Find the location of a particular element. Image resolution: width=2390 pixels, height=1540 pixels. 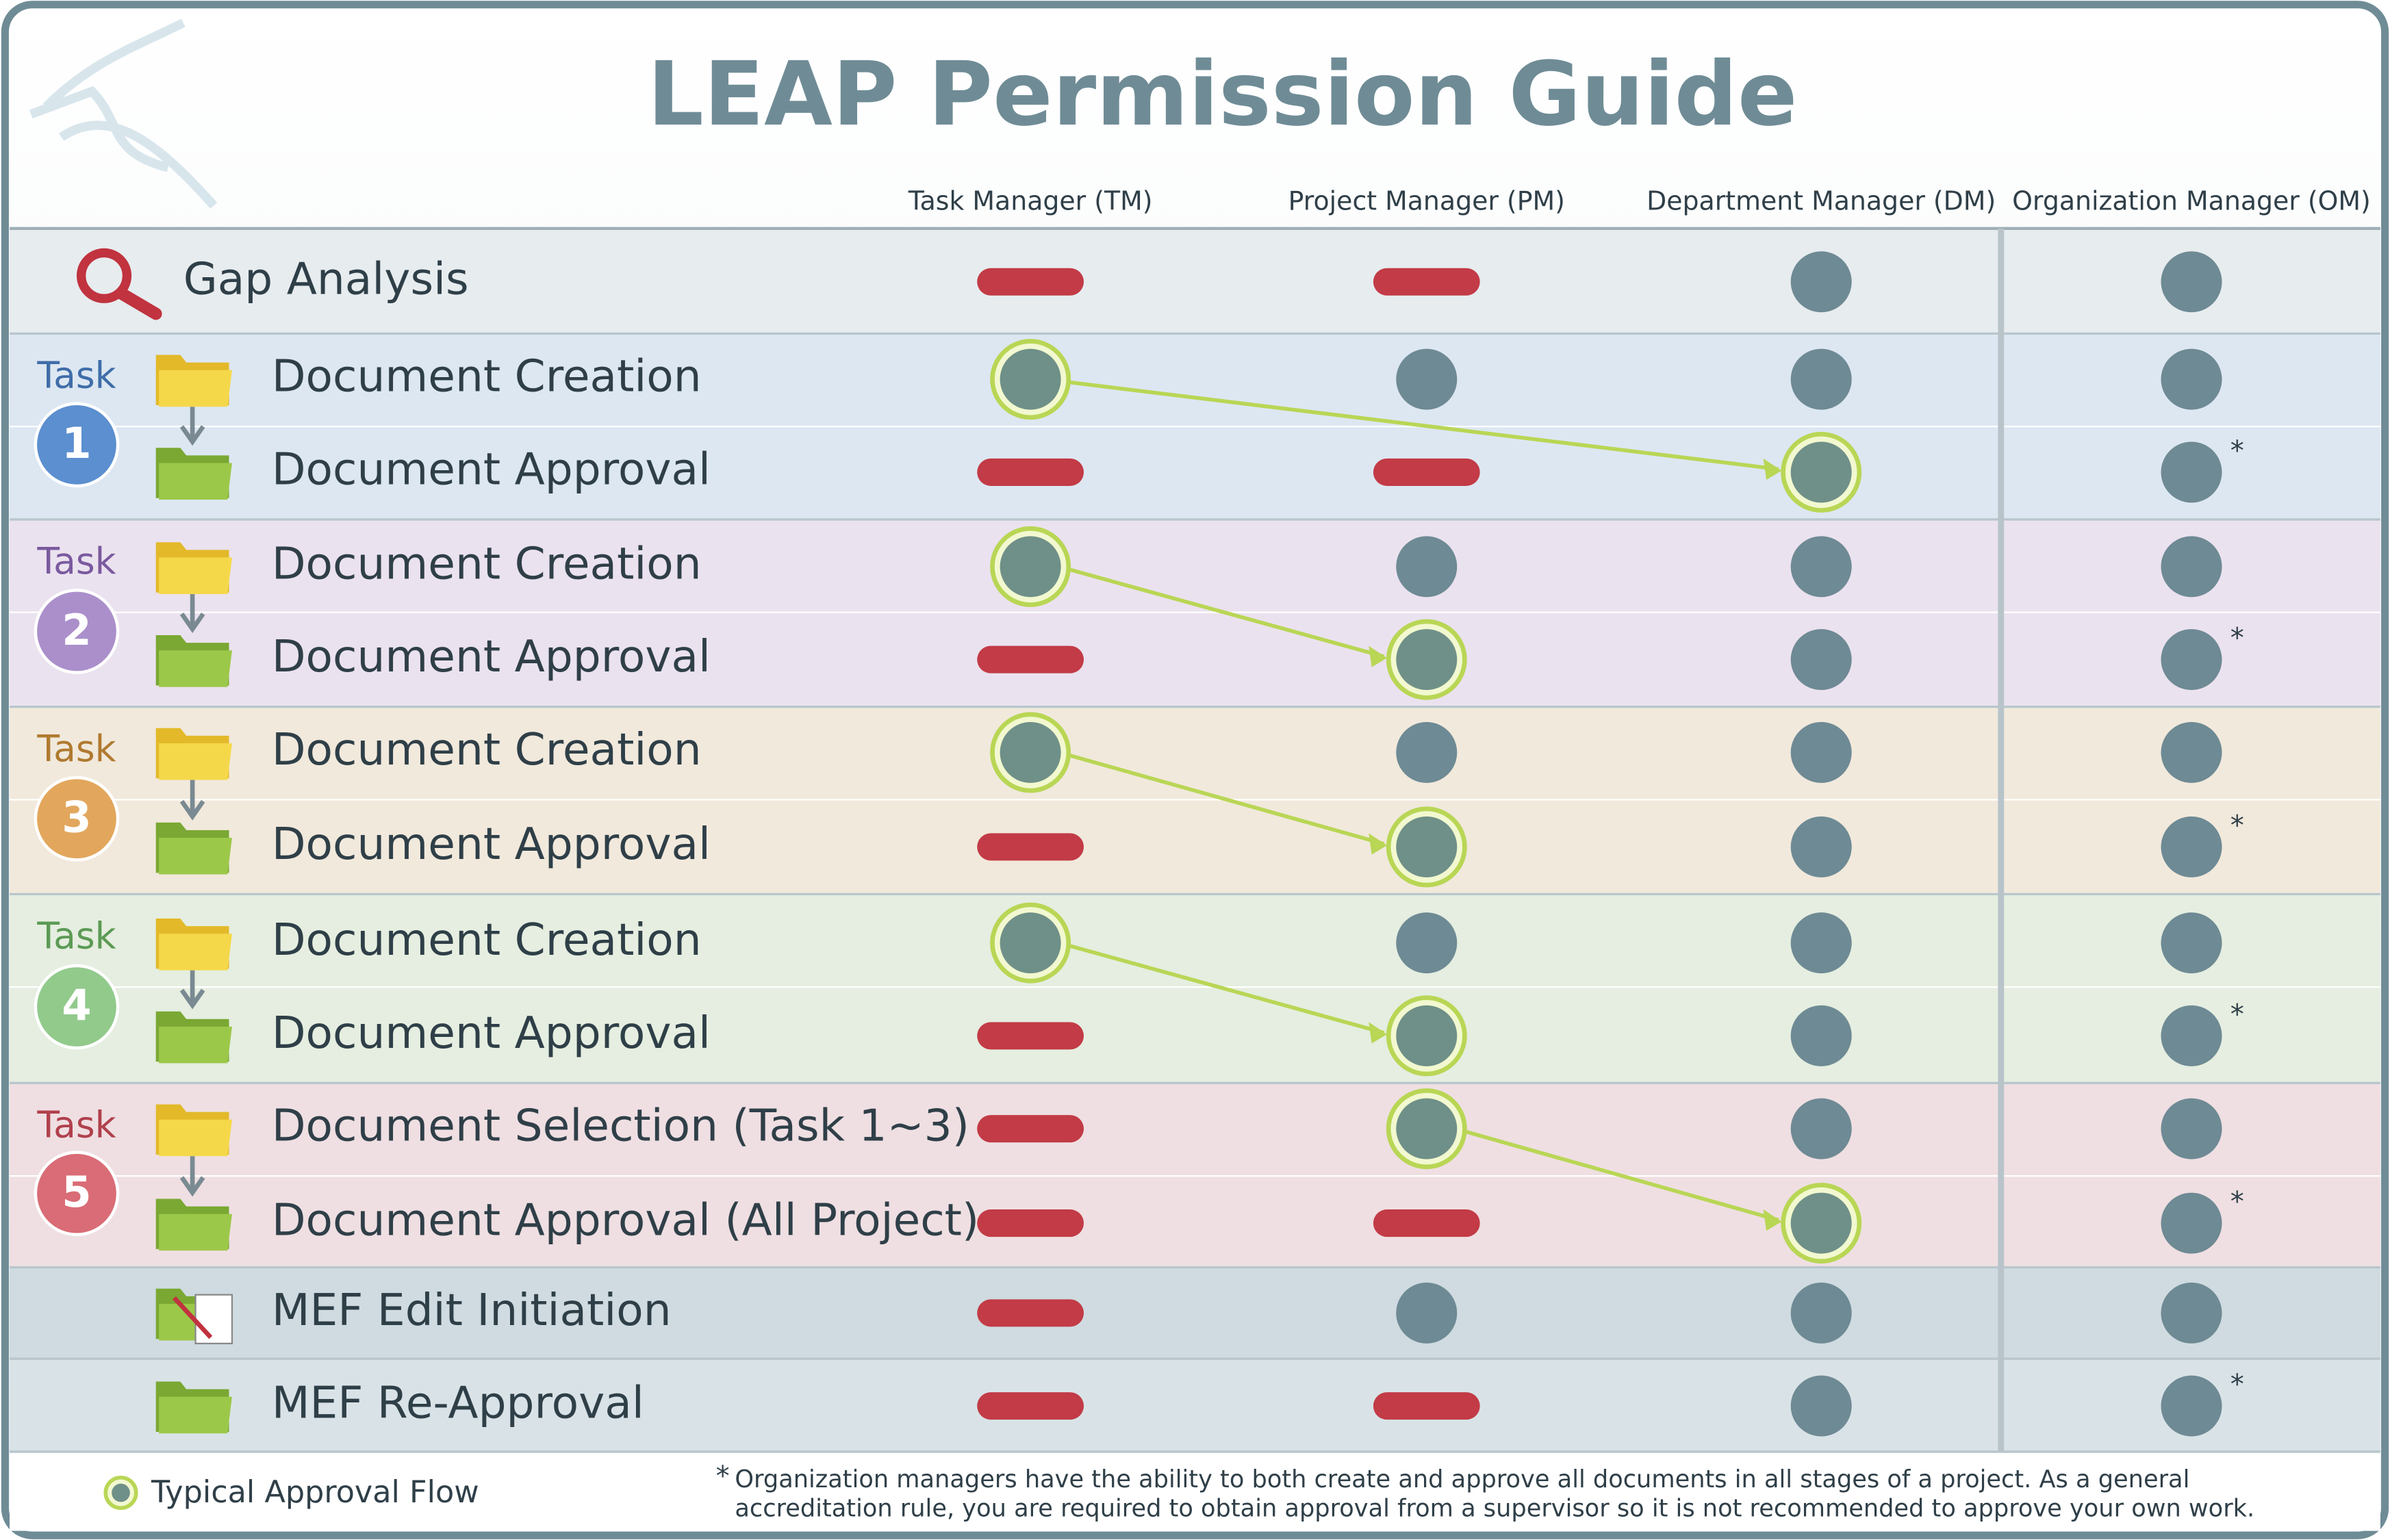

column-header: Organization Manager (OM) is located at coordinates (2191, 201).